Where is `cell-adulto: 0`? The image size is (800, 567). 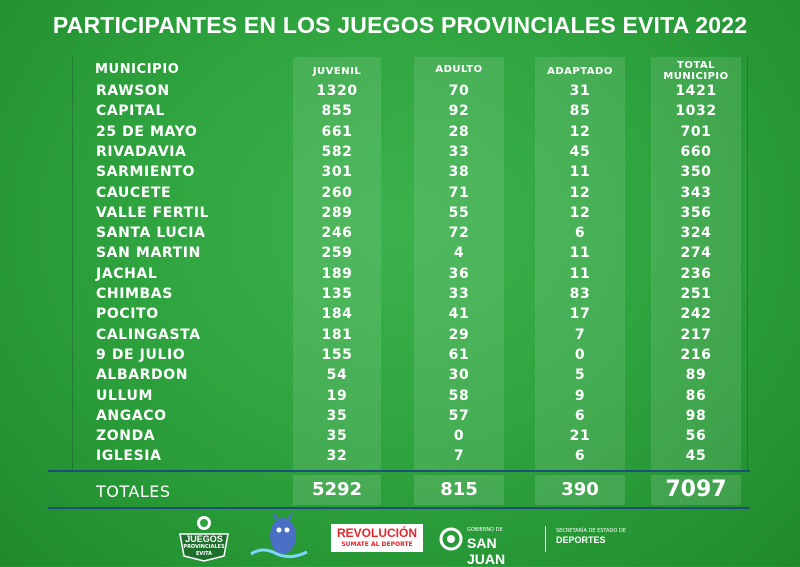
cell-adulto: 0 is located at coordinates (459, 436).